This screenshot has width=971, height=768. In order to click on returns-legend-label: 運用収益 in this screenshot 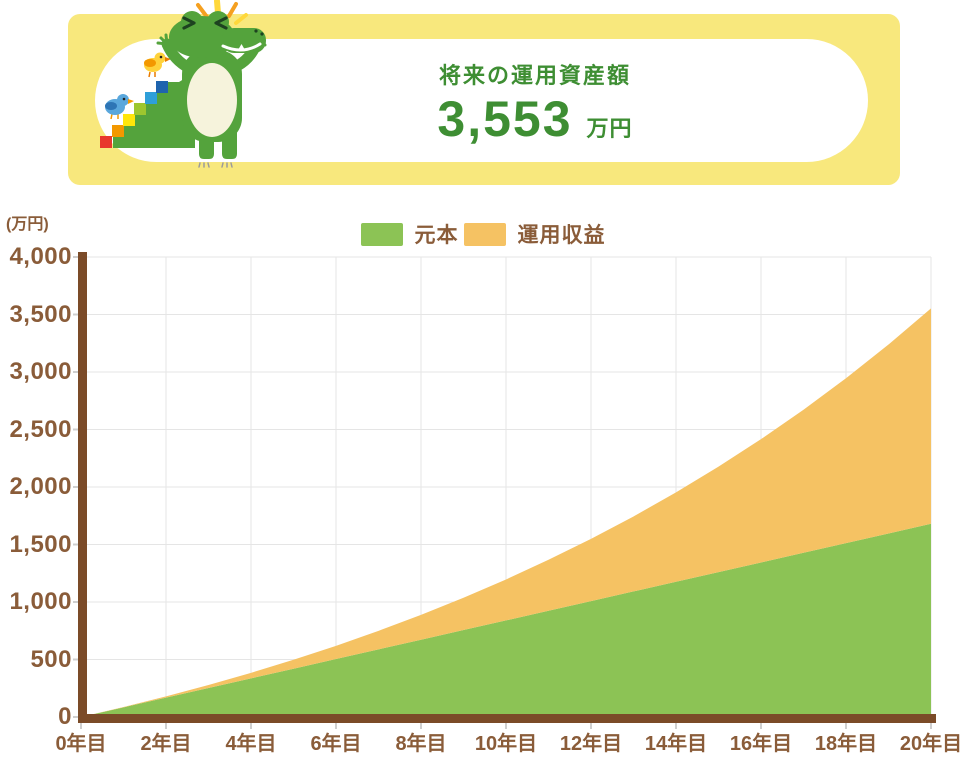, I will do `click(561, 235)`.